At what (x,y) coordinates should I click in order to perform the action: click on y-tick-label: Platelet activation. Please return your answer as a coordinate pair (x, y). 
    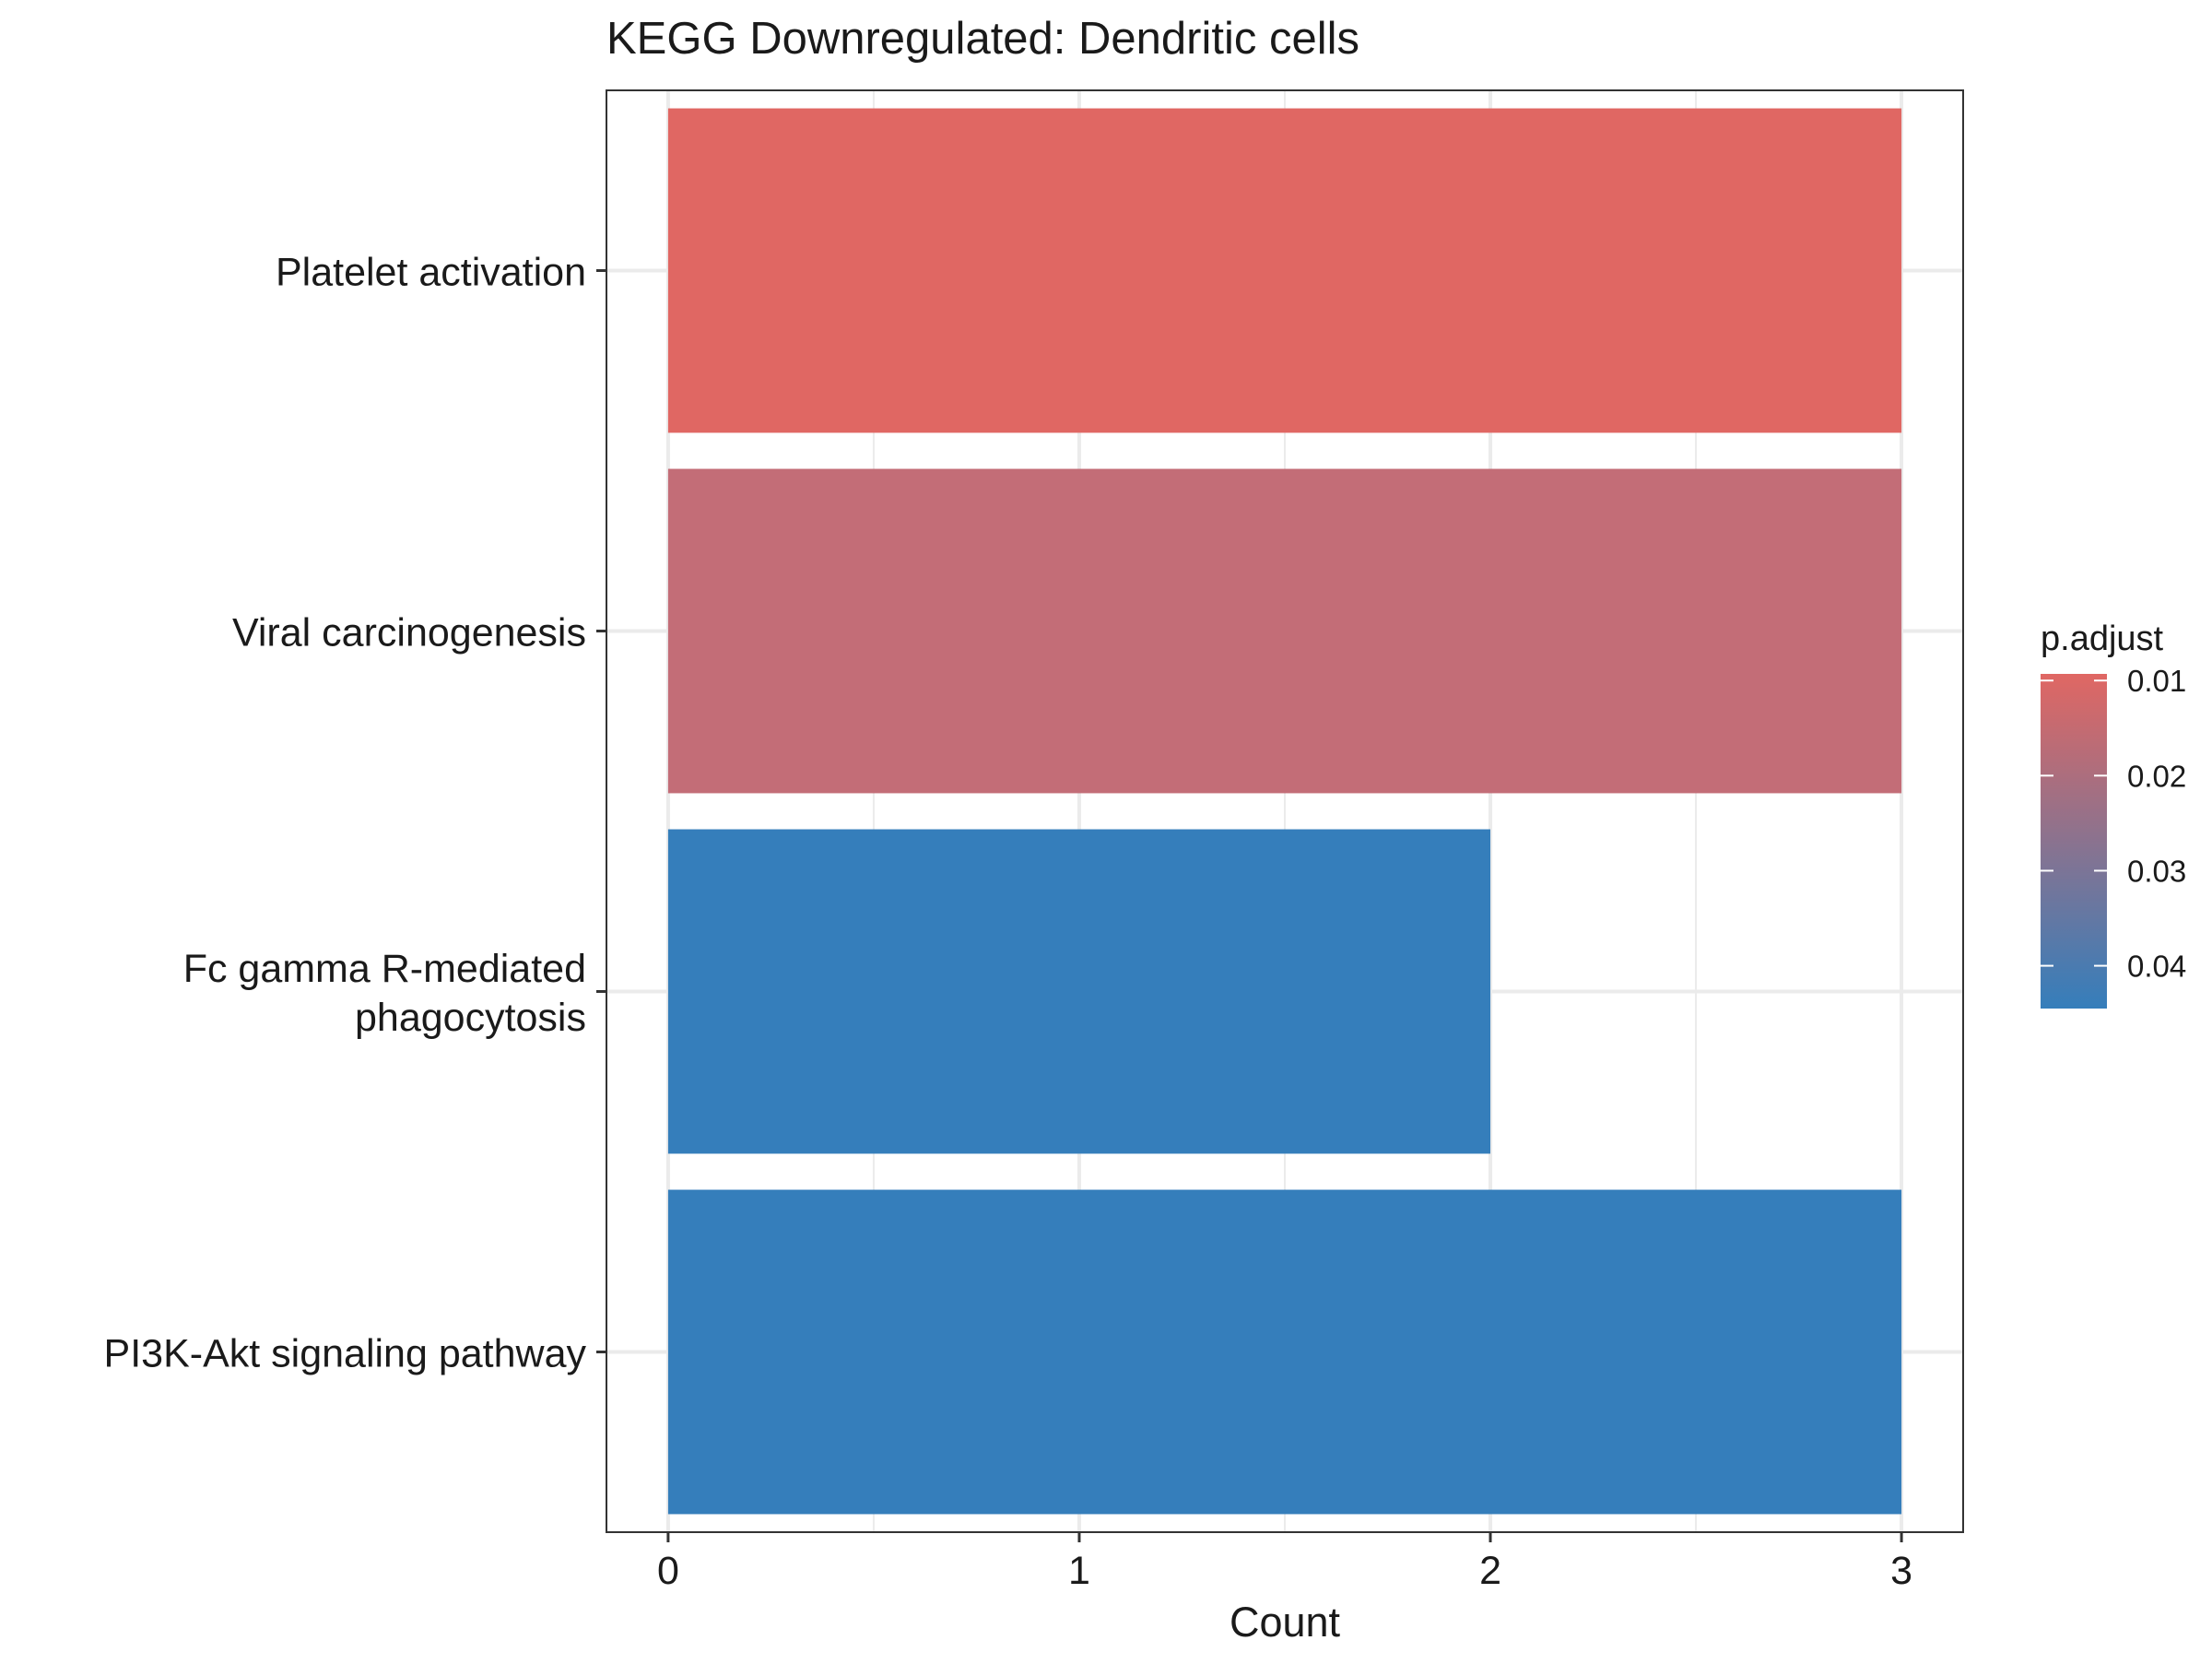
    Looking at the image, I should click on (431, 273).